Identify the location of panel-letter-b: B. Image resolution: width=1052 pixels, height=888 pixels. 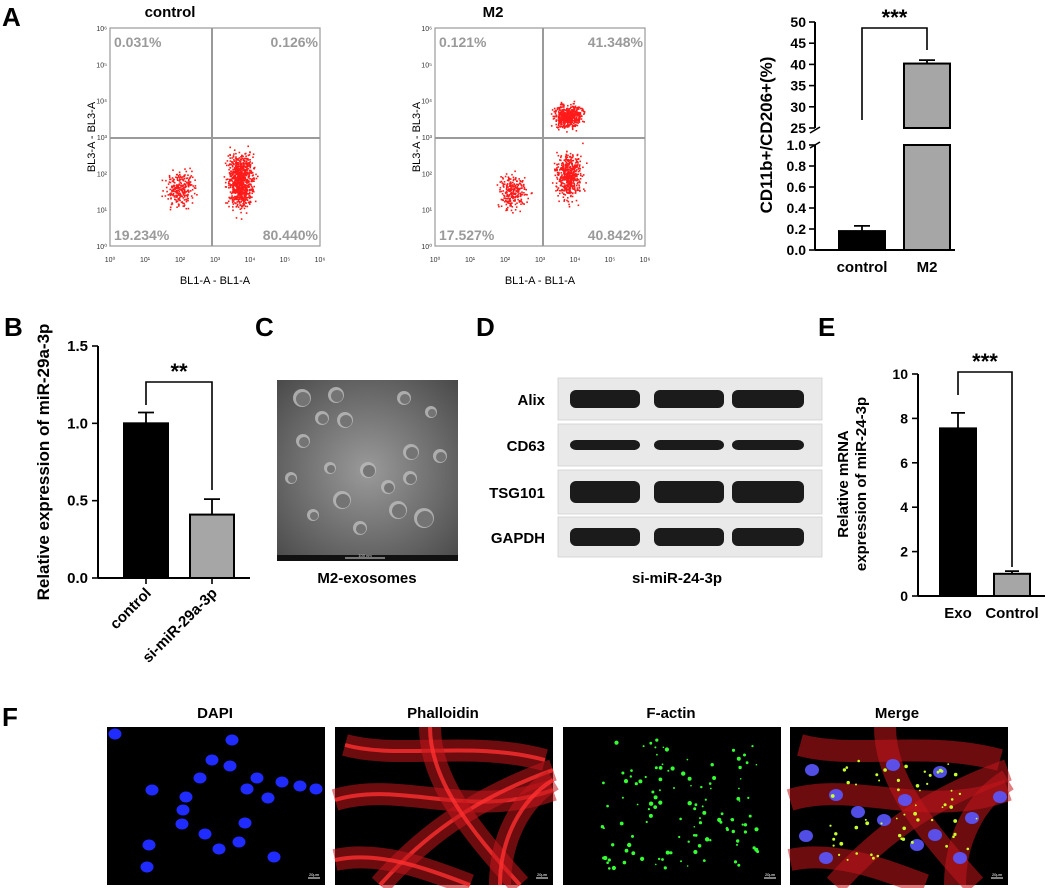
(13, 327).